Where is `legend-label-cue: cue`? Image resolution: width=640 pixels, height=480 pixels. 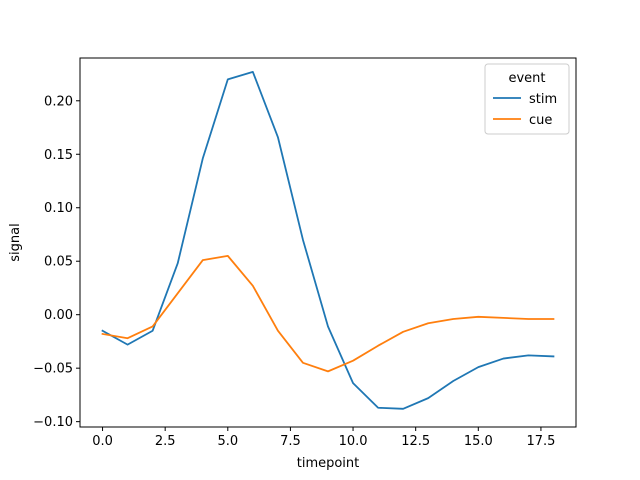 legend-label-cue: cue is located at coordinates (540, 120).